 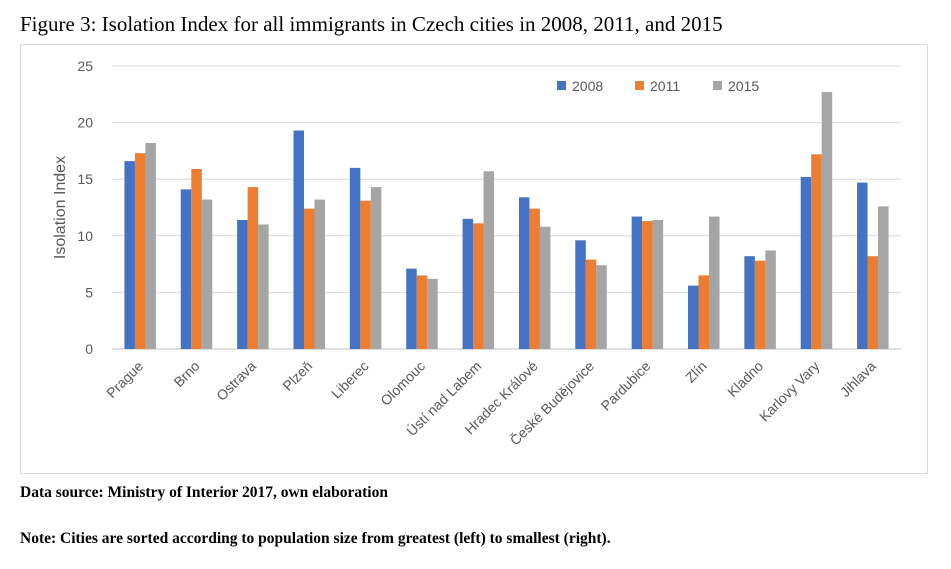 I want to click on legend-label-2008: 2008, so click(x=587, y=86).